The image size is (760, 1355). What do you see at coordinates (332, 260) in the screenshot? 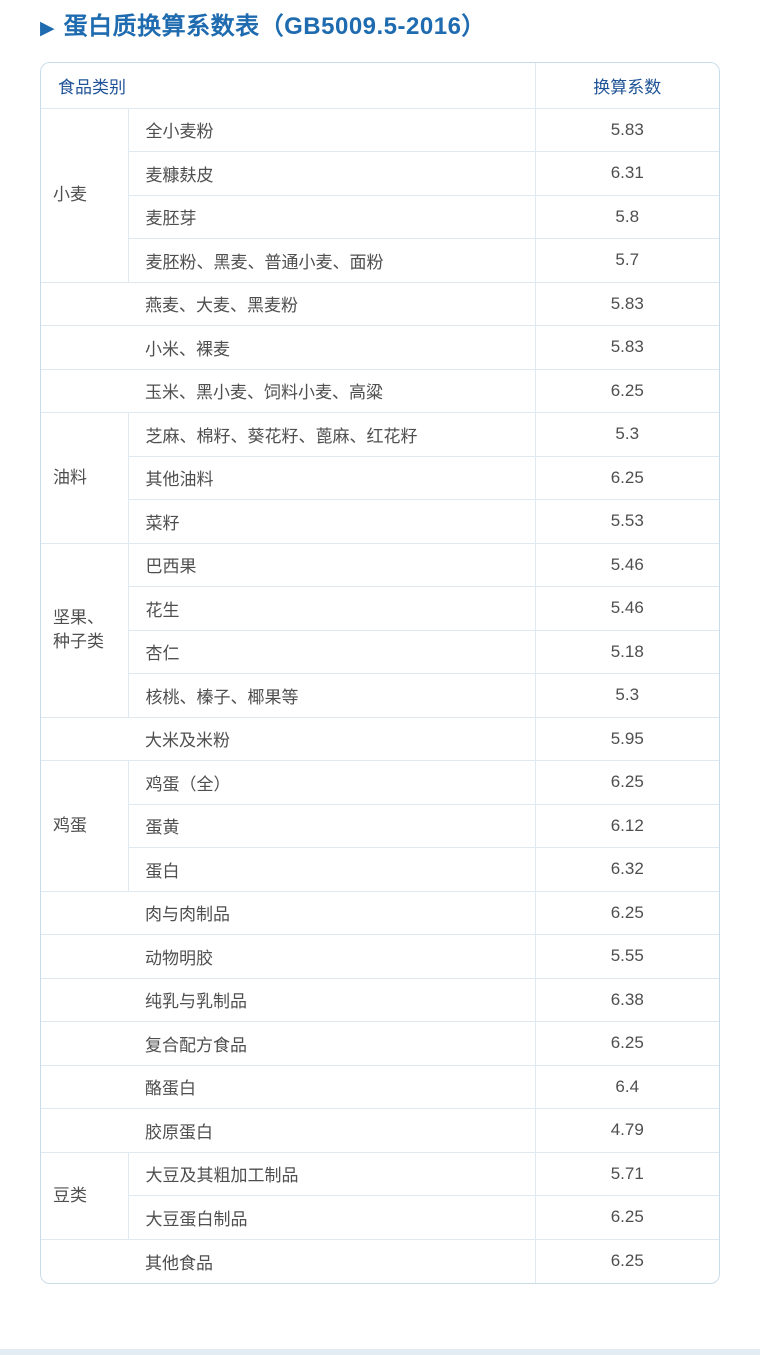
I see `item-cell: 麦胚粉、黑麦、普通小麦、面粉` at bounding box center [332, 260].